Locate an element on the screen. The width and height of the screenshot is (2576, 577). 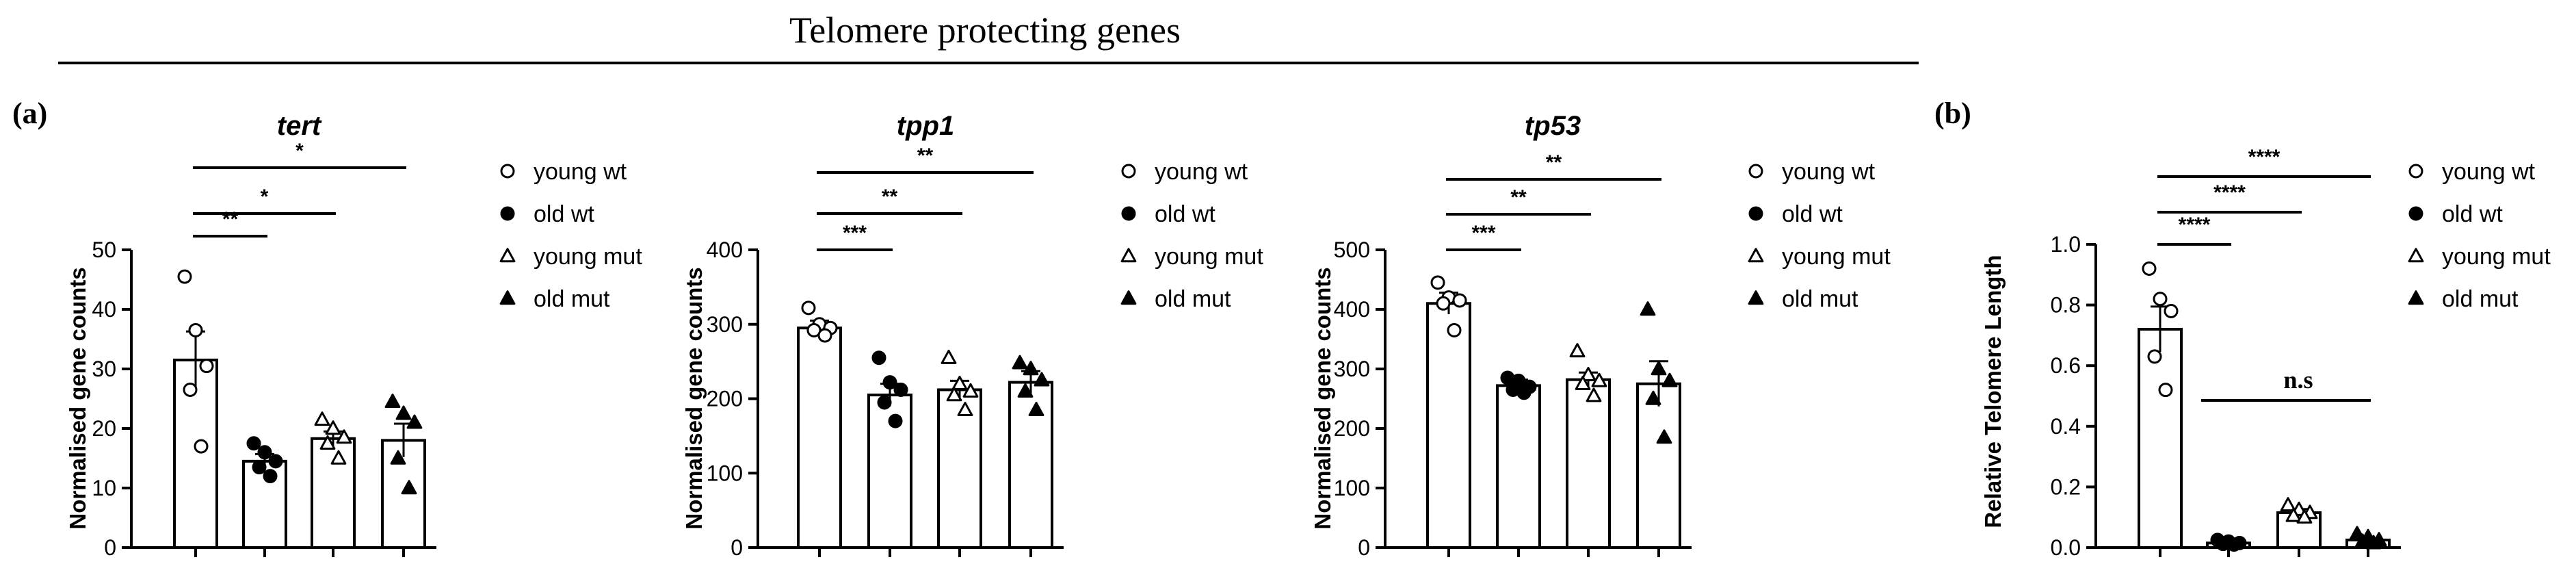
y-tick-label: 40 is located at coordinates (104, 310).